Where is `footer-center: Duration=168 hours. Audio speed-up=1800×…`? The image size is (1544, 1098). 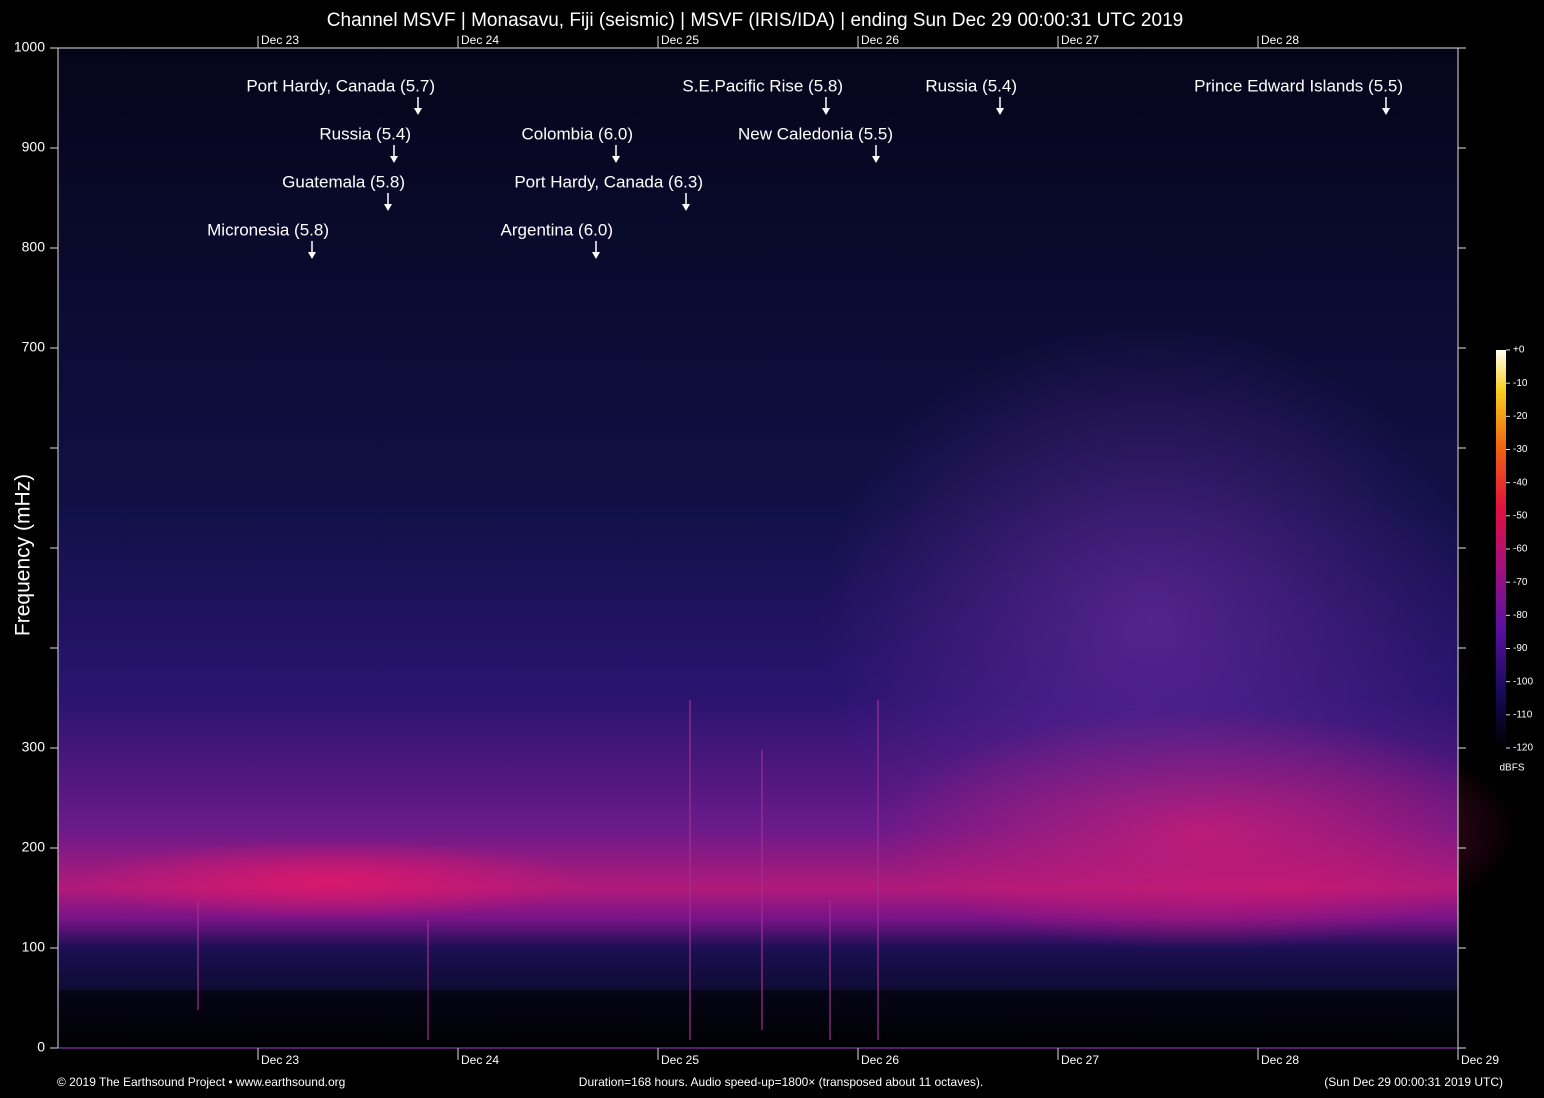 footer-center: Duration=168 hours. Audio speed-up=1800×… is located at coordinates (781, 1082).